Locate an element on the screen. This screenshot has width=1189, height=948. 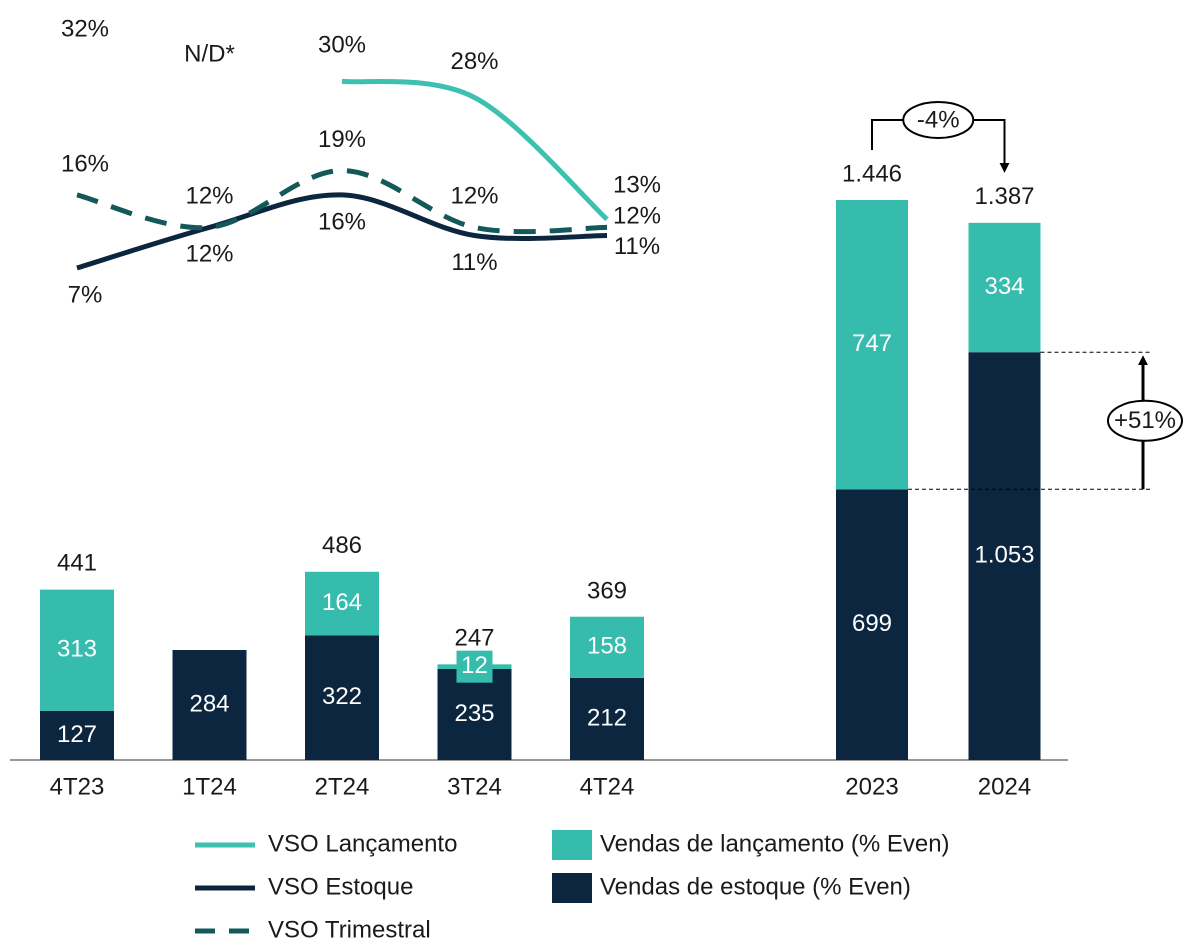
bar-value-label: 12 is located at coordinates (474, 665).